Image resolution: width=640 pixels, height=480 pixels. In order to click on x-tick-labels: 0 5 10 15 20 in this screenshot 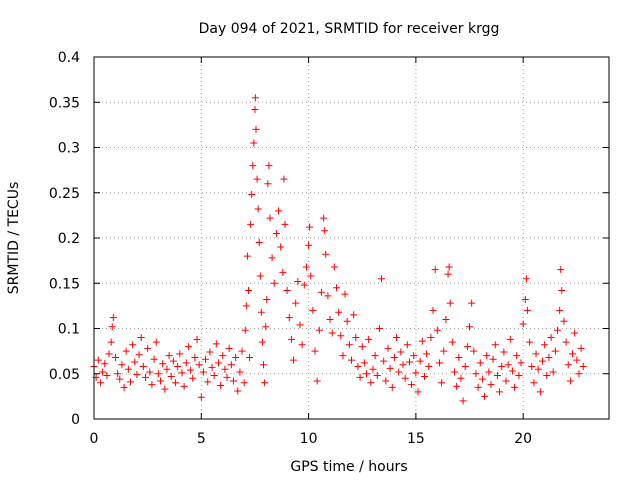, I will do `click(311, 439)`.